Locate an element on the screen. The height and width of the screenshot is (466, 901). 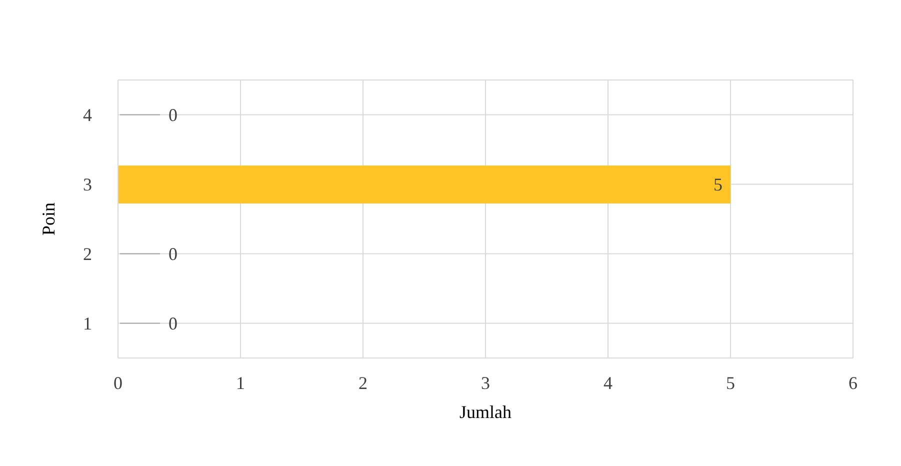
y-tick-label: 3 is located at coordinates (87, 184).